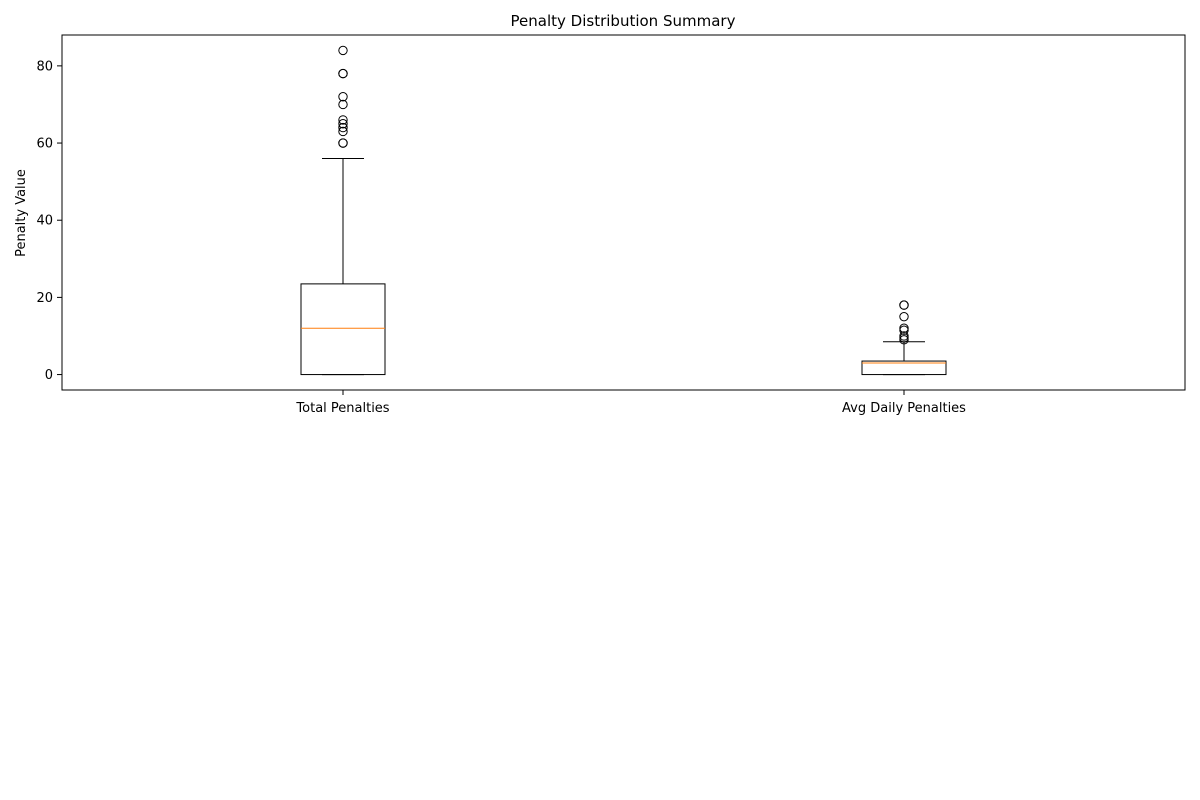 The height and width of the screenshot is (800, 1200). What do you see at coordinates (44, 144) in the screenshot?
I see `y-tick-label: 60` at bounding box center [44, 144].